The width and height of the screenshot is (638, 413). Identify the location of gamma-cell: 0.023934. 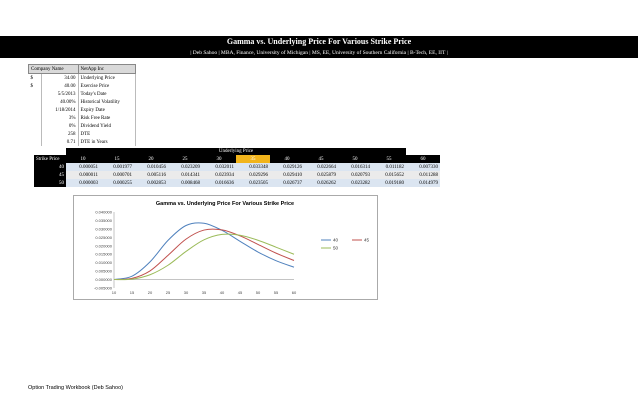
(219, 175).